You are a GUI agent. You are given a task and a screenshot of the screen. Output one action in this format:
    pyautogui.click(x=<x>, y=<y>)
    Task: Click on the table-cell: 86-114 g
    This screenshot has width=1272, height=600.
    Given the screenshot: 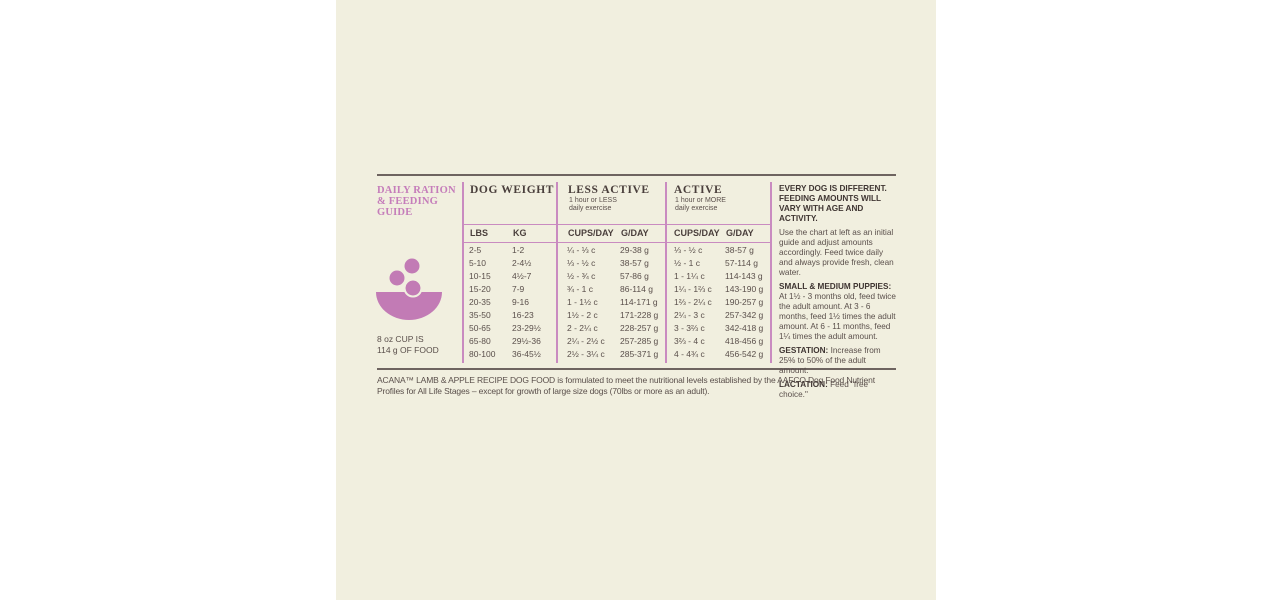 What is the action you would take?
    pyautogui.click(x=636, y=289)
    